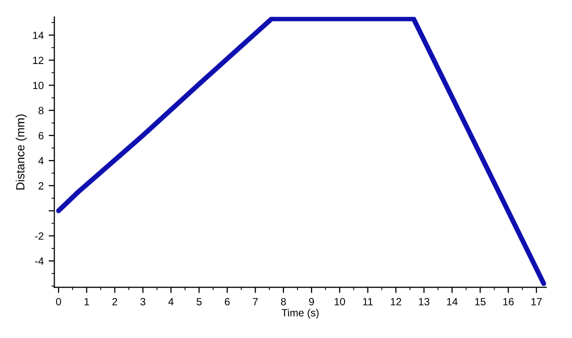  What do you see at coordinates (536, 302) in the screenshot?
I see `x-tick-label: 17` at bounding box center [536, 302].